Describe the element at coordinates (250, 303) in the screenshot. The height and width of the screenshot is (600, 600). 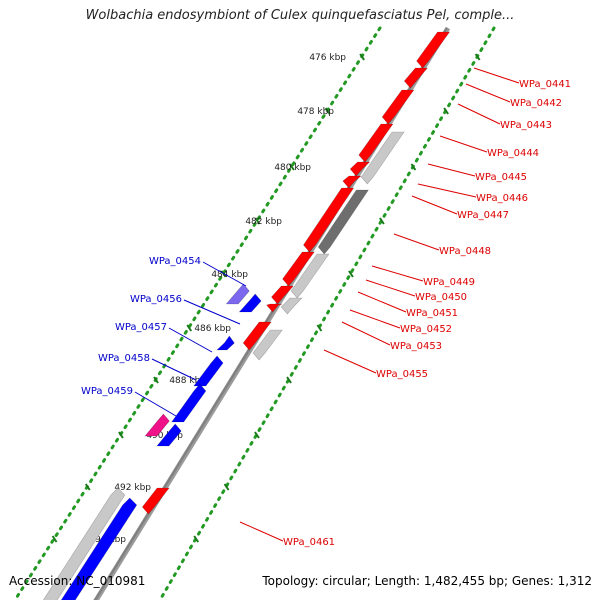
I see `gene-wpa0456` at that location.